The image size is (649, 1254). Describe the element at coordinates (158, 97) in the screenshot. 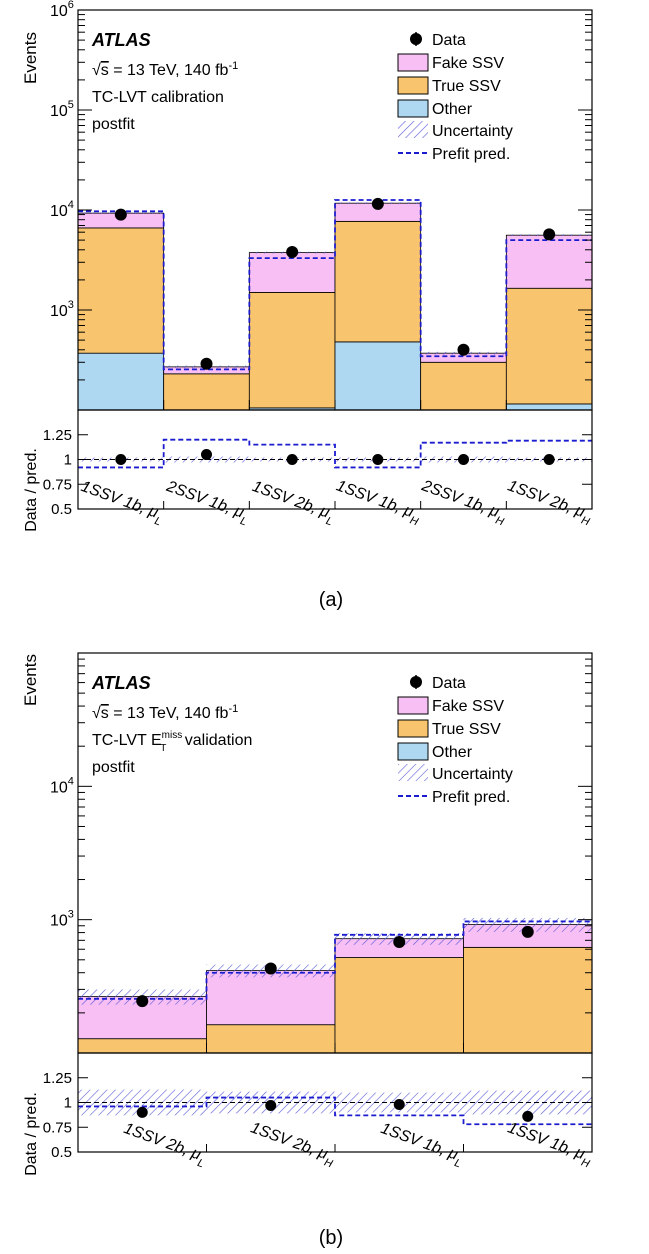

I see `region-label: TC-LVT calibration` at that location.